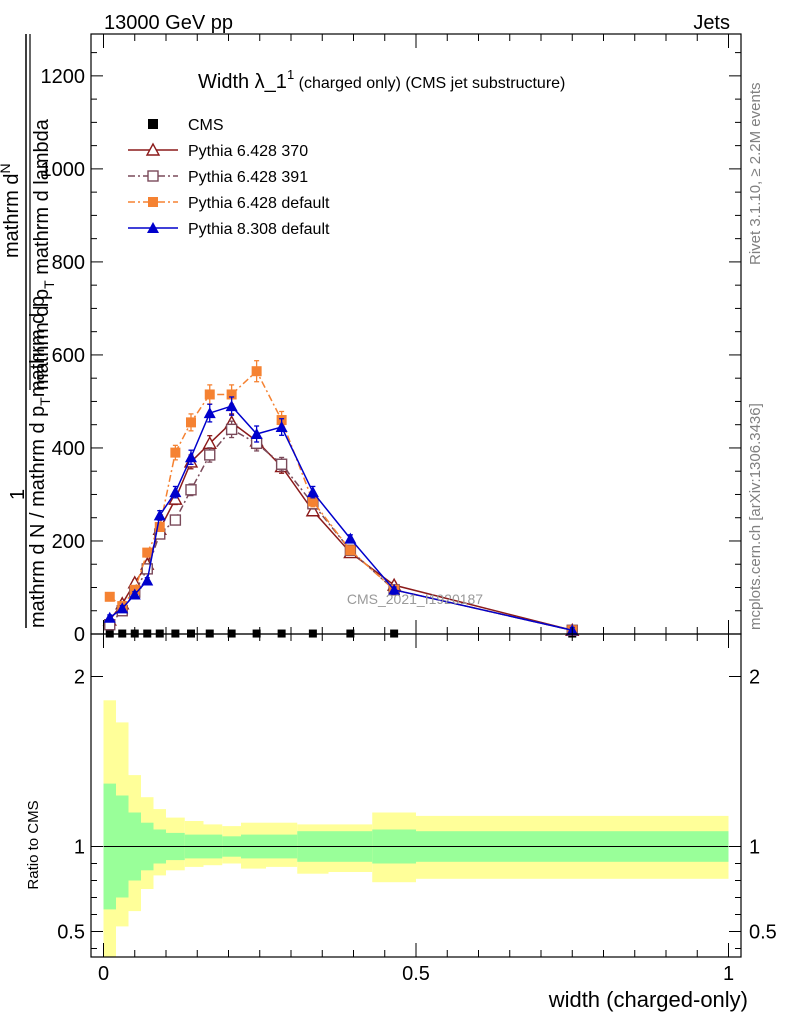  I want to click on ylabel-denominator: mathrm d N / mathrm d pTmathrm d p, so click(40, 462).